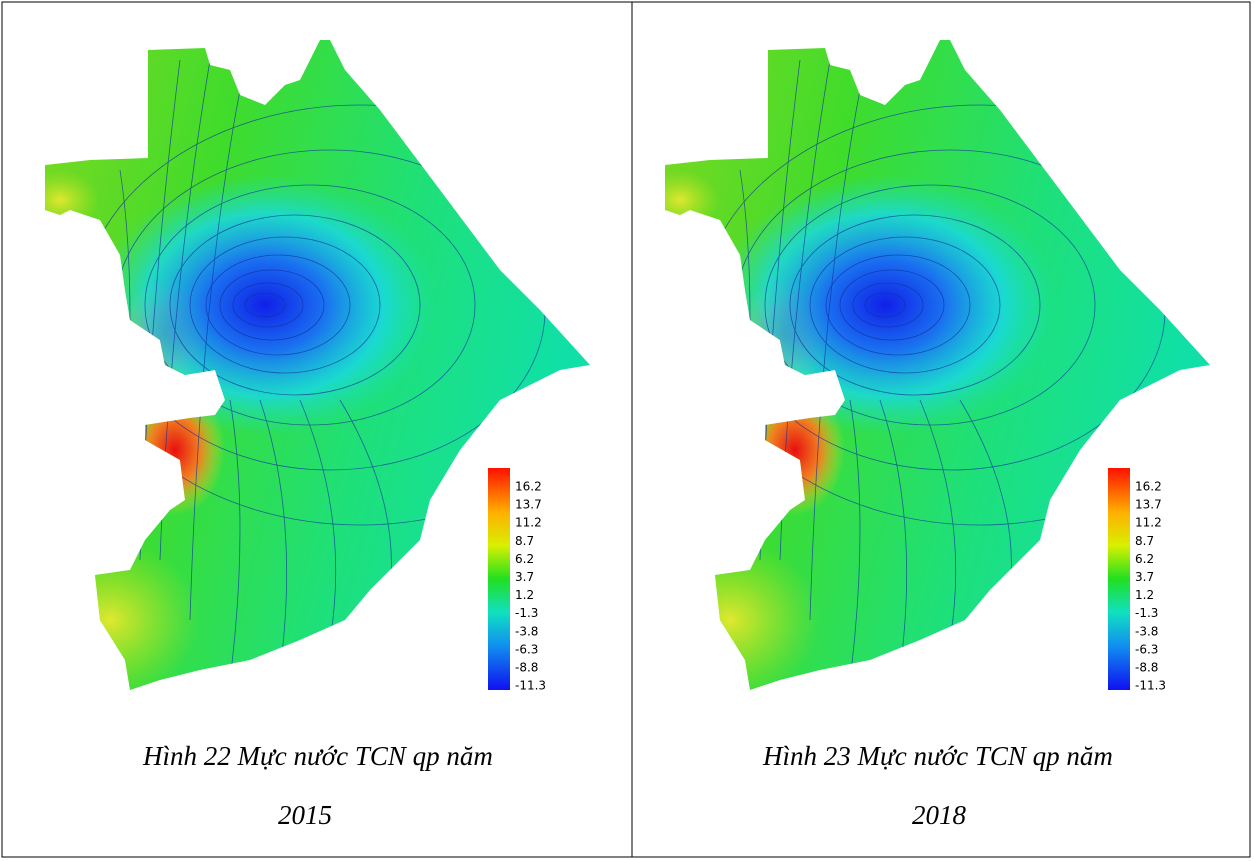  Describe the element at coordinates (305, 815) in the screenshot. I see `figure-caption: 2015` at that location.